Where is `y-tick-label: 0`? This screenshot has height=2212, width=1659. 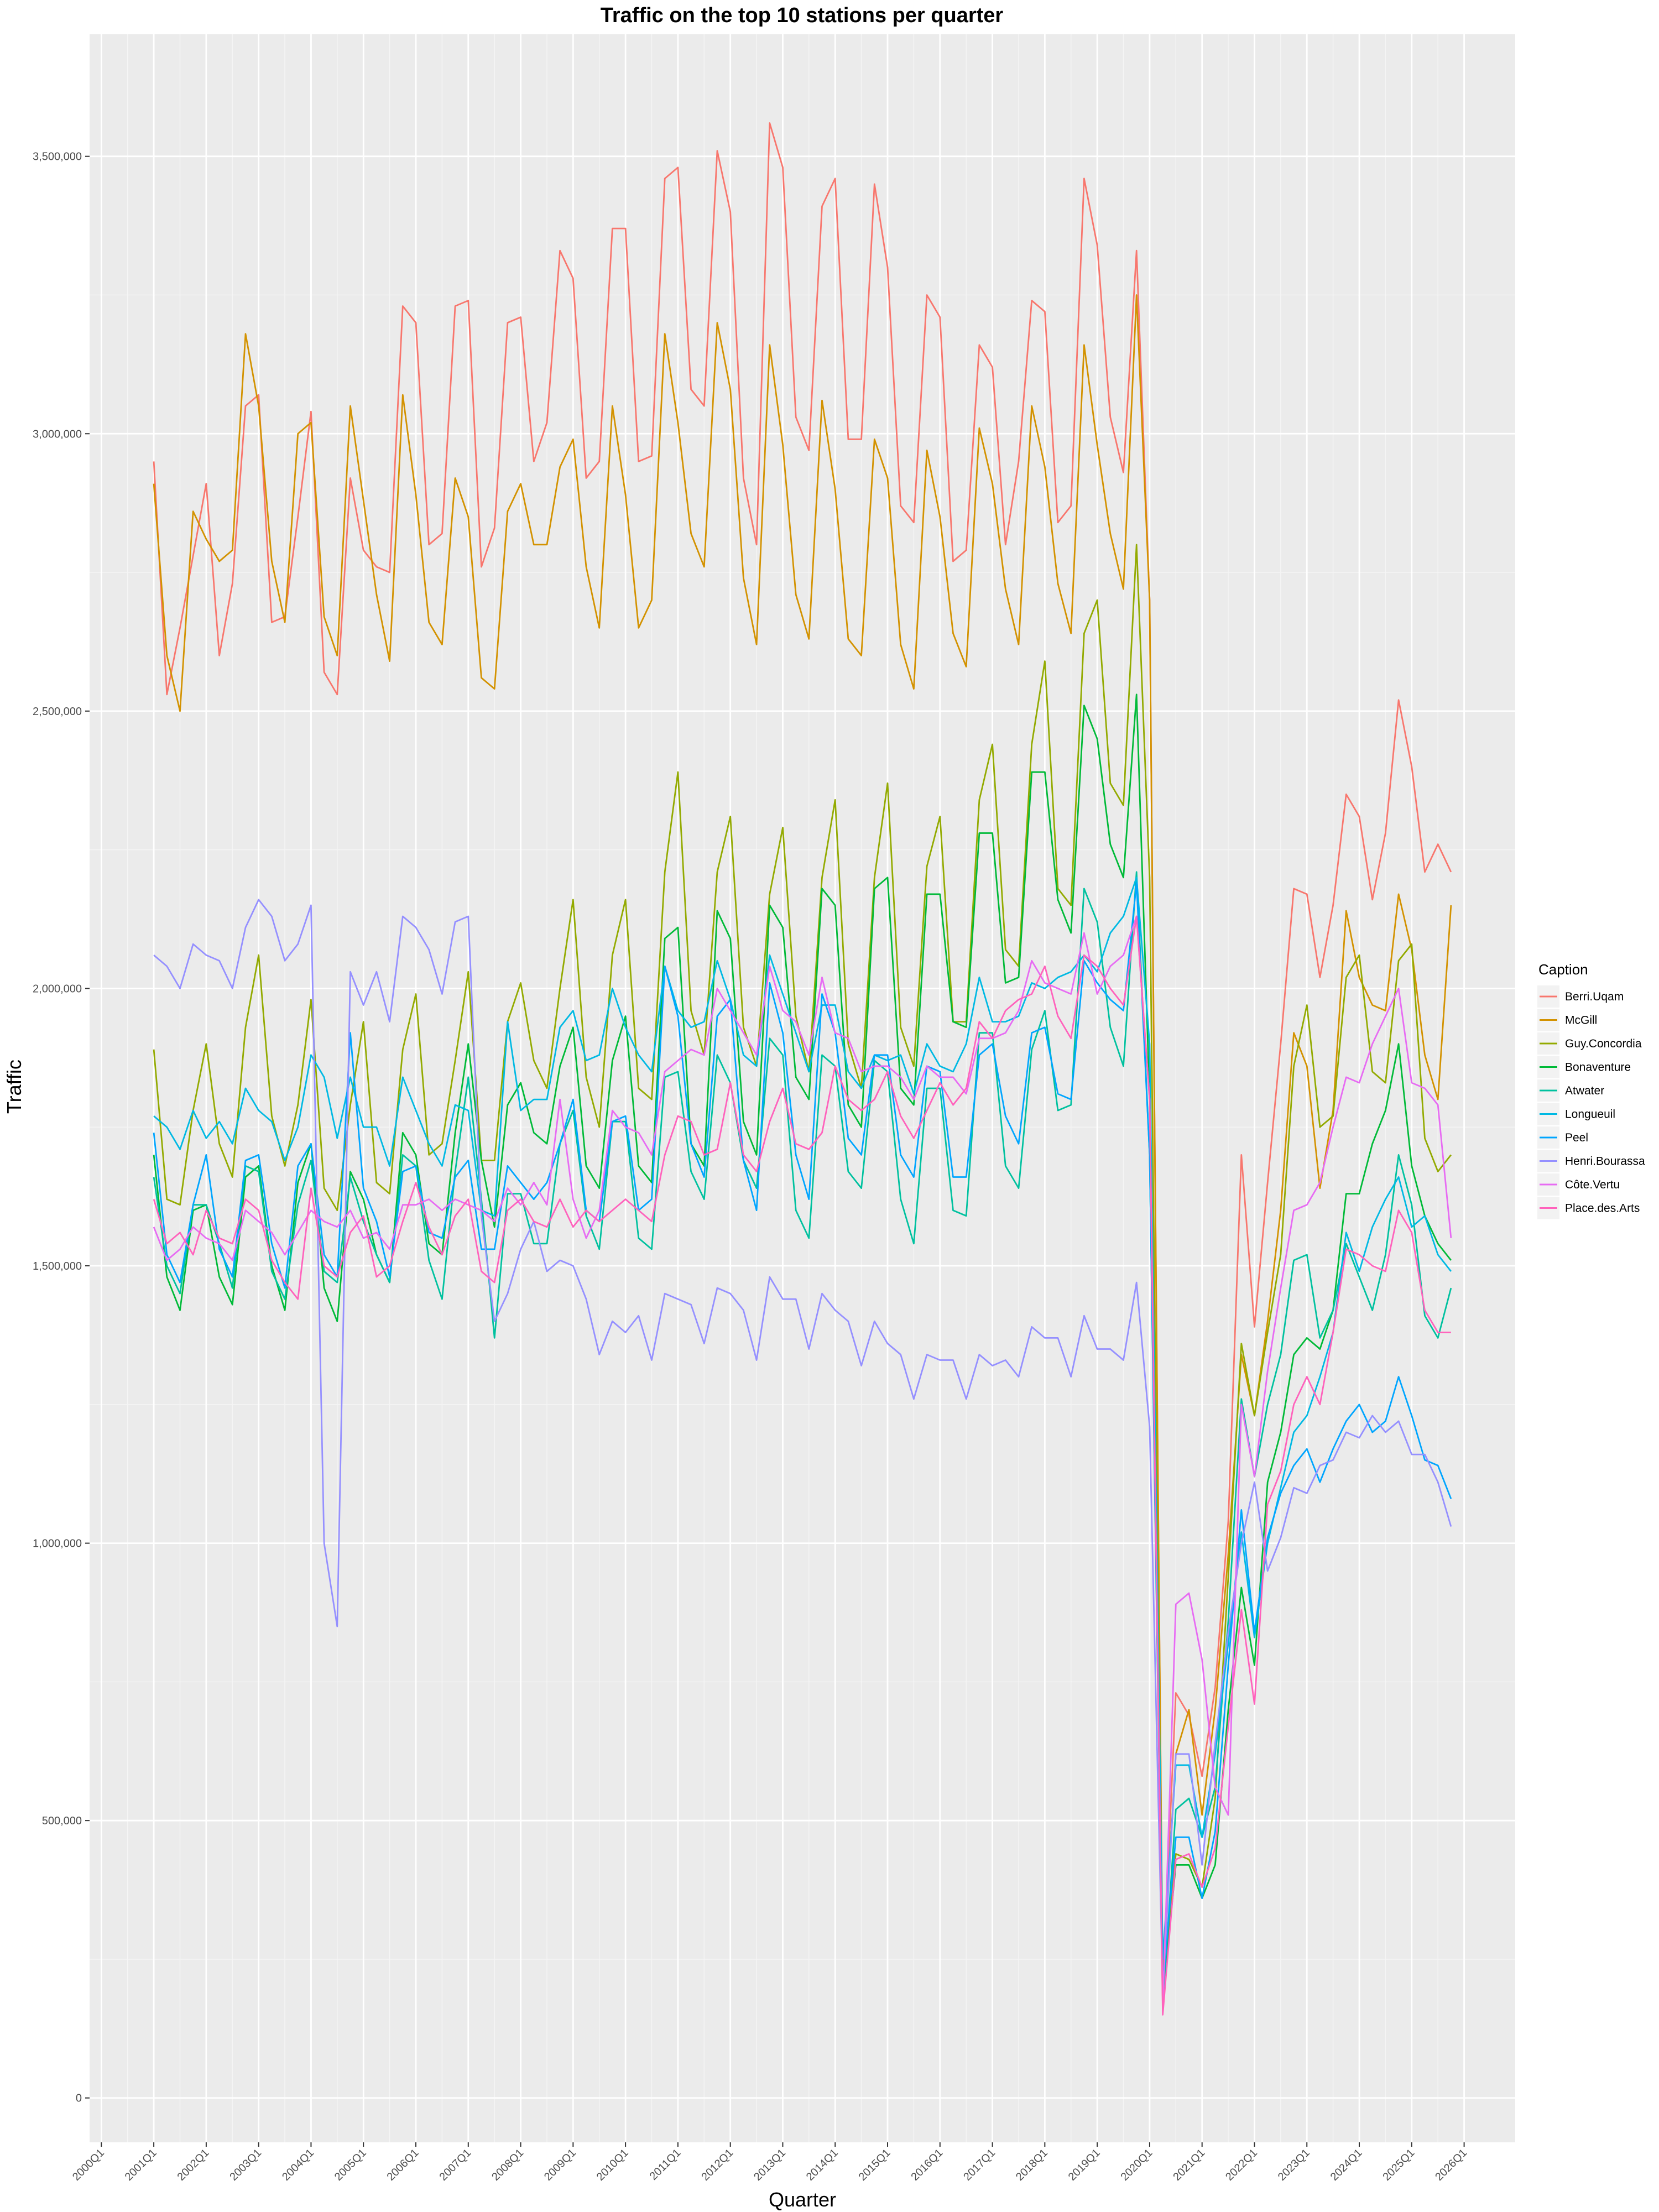 y-tick-label: 0 is located at coordinates (79, 2099).